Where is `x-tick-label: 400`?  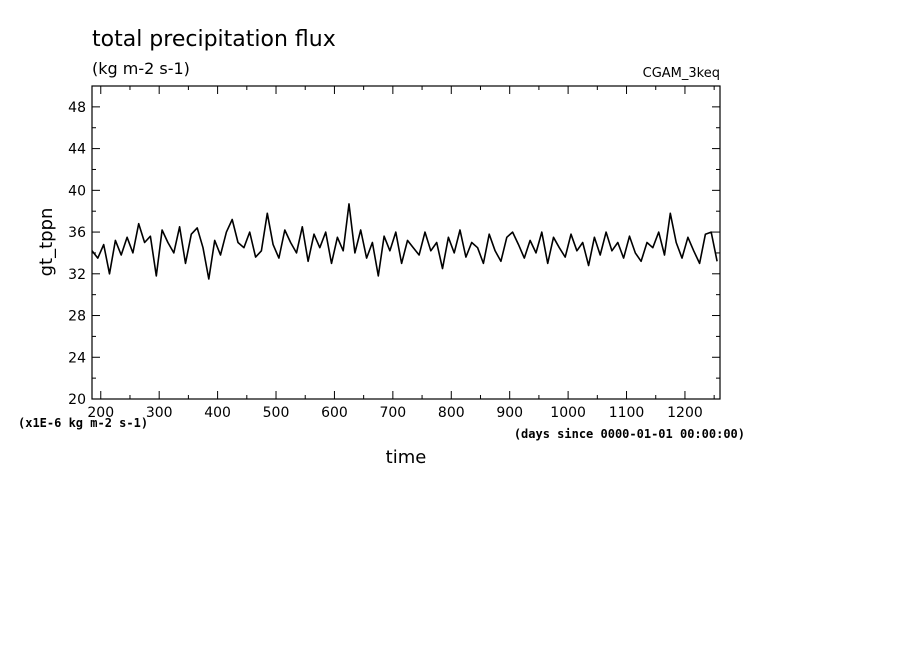 x-tick-label: 400 is located at coordinates (217, 413).